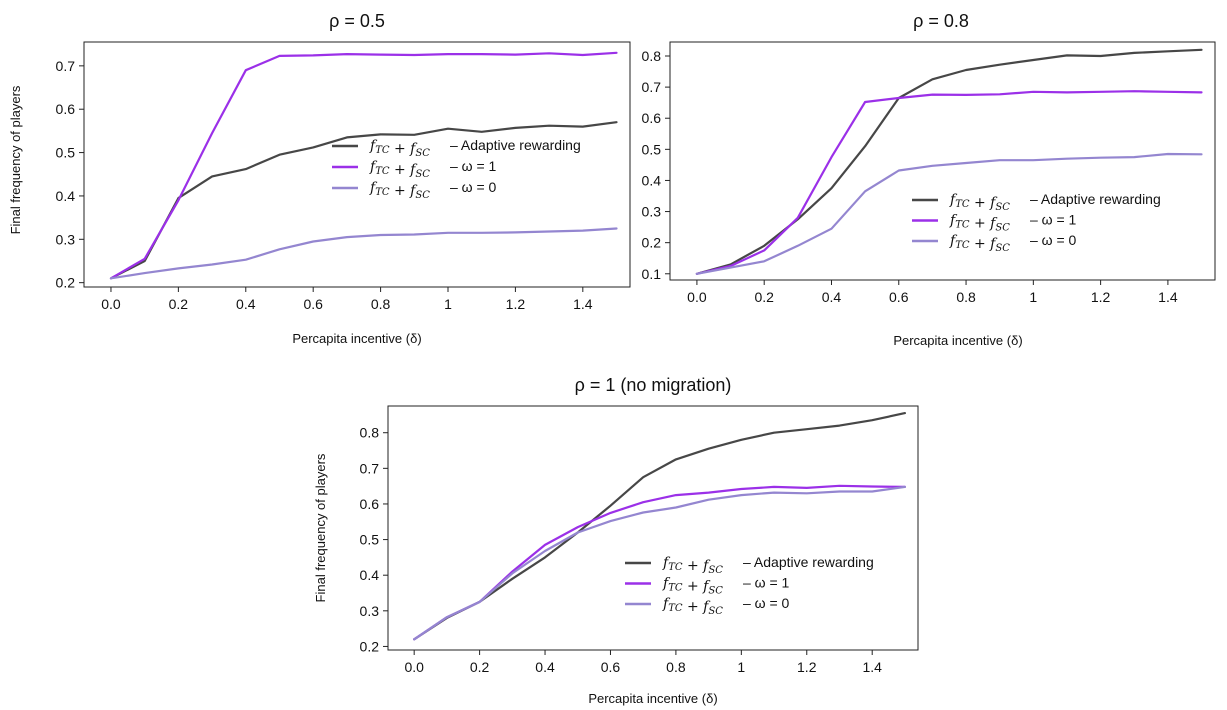  What do you see at coordinates (653, 385) in the screenshot?
I see `chart-title: ρ = 1 (no migration)` at bounding box center [653, 385].